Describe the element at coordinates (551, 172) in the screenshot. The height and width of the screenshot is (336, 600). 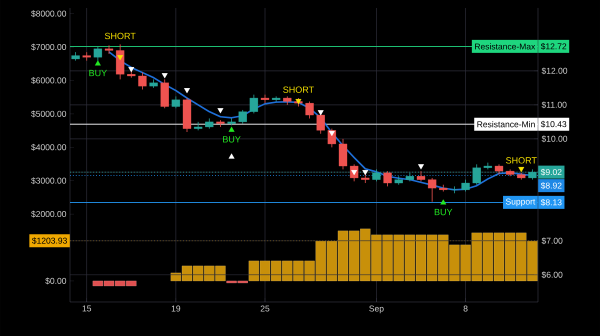
I see `y2-tick-label: $9.02` at that location.